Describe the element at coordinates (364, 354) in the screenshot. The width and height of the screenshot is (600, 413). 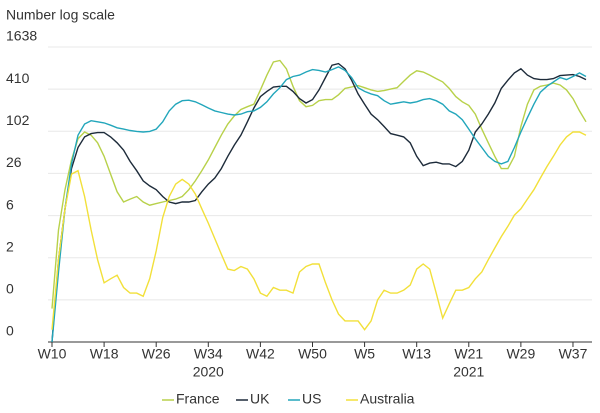
I see `x-tick-label: W5` at that location.